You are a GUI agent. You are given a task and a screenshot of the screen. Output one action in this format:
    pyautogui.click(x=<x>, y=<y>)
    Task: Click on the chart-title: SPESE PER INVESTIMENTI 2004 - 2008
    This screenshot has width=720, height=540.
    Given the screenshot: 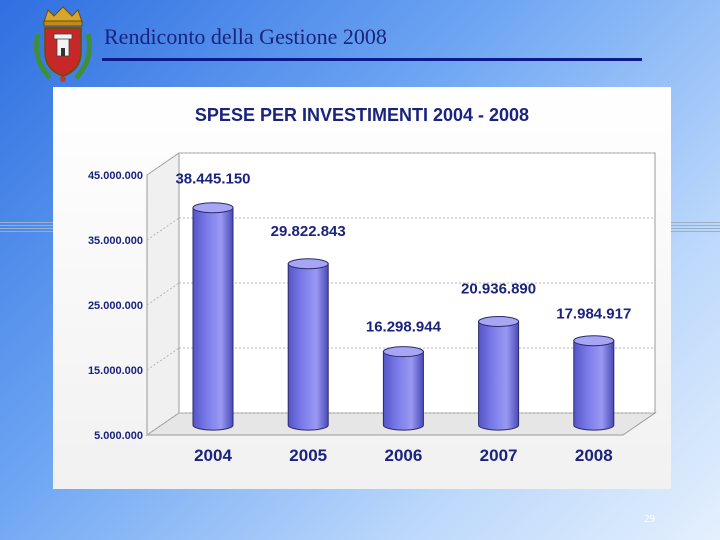 What is the action you would take?
    pyautogui.click(x=362, y=115)
    